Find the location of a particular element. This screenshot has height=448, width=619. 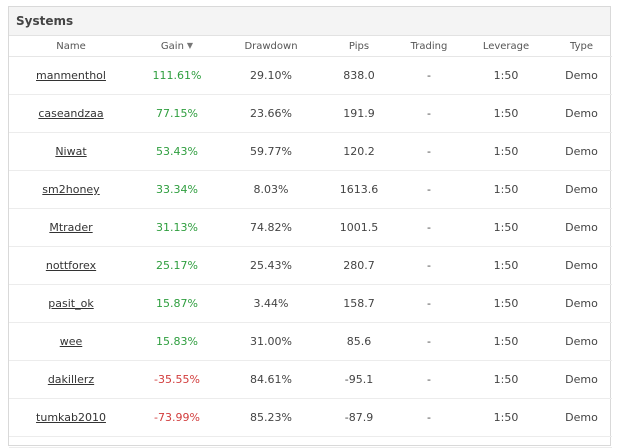

pips-cell: 85.6 is located at coordinates (359, 341).